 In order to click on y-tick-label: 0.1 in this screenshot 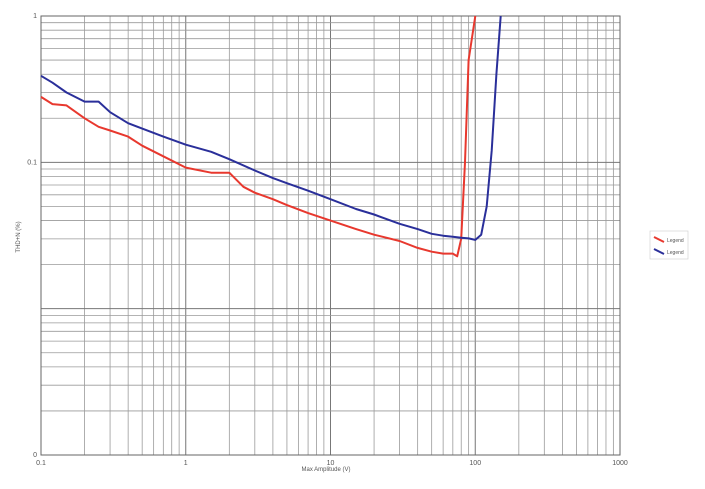, I will do `click(32, 162)`.